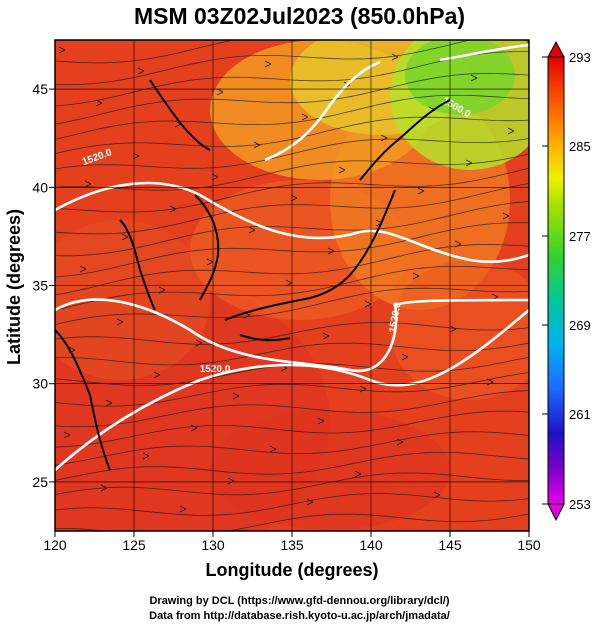 This screenshot has width=599, height=625. Describe the element at coordinates (213, 545) in the screenshot. I see `x-tick-label: 130` at that location.